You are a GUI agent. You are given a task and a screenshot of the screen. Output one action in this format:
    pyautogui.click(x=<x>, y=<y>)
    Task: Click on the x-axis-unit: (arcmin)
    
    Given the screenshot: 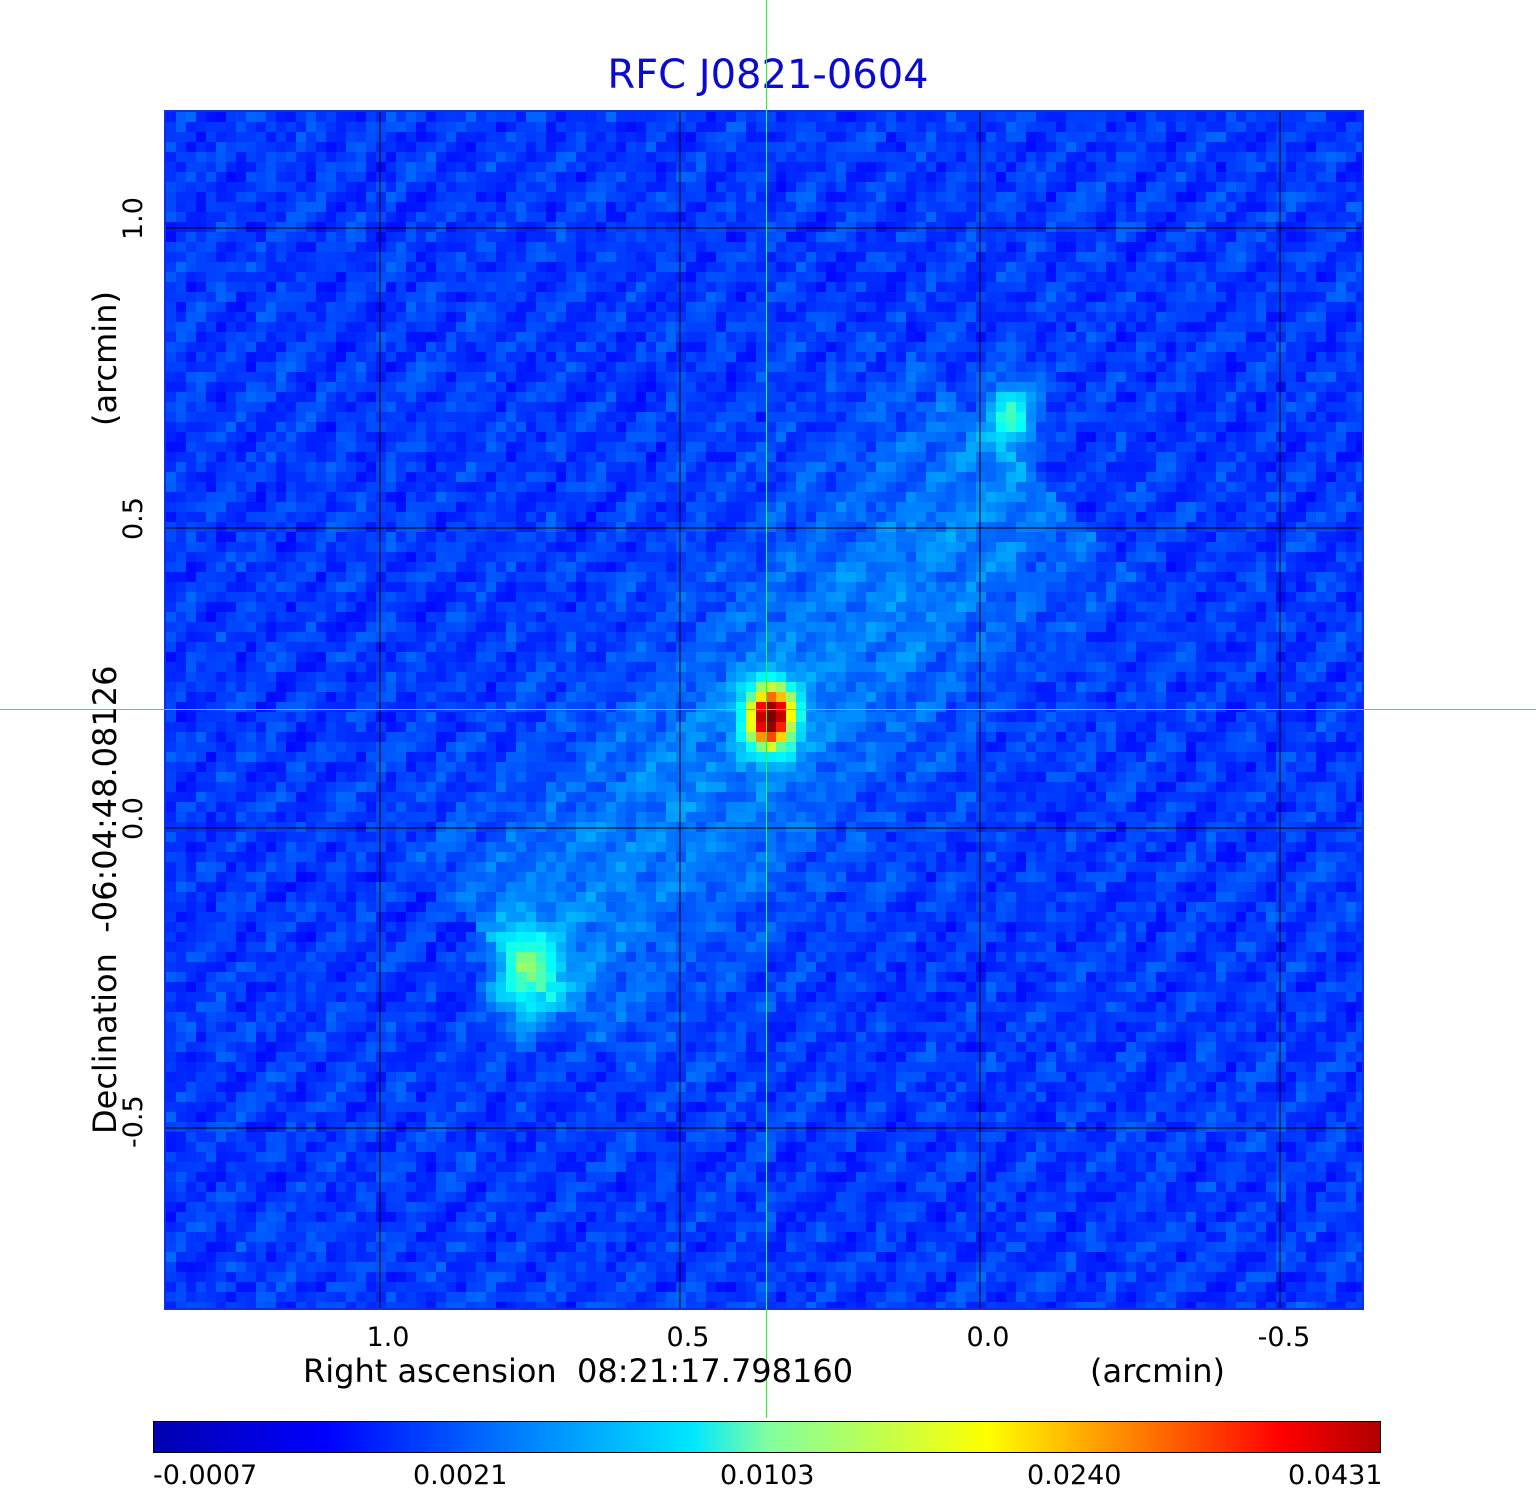 What is the action you would take?
    pyautogui.click(x=1157, y=1371)
    